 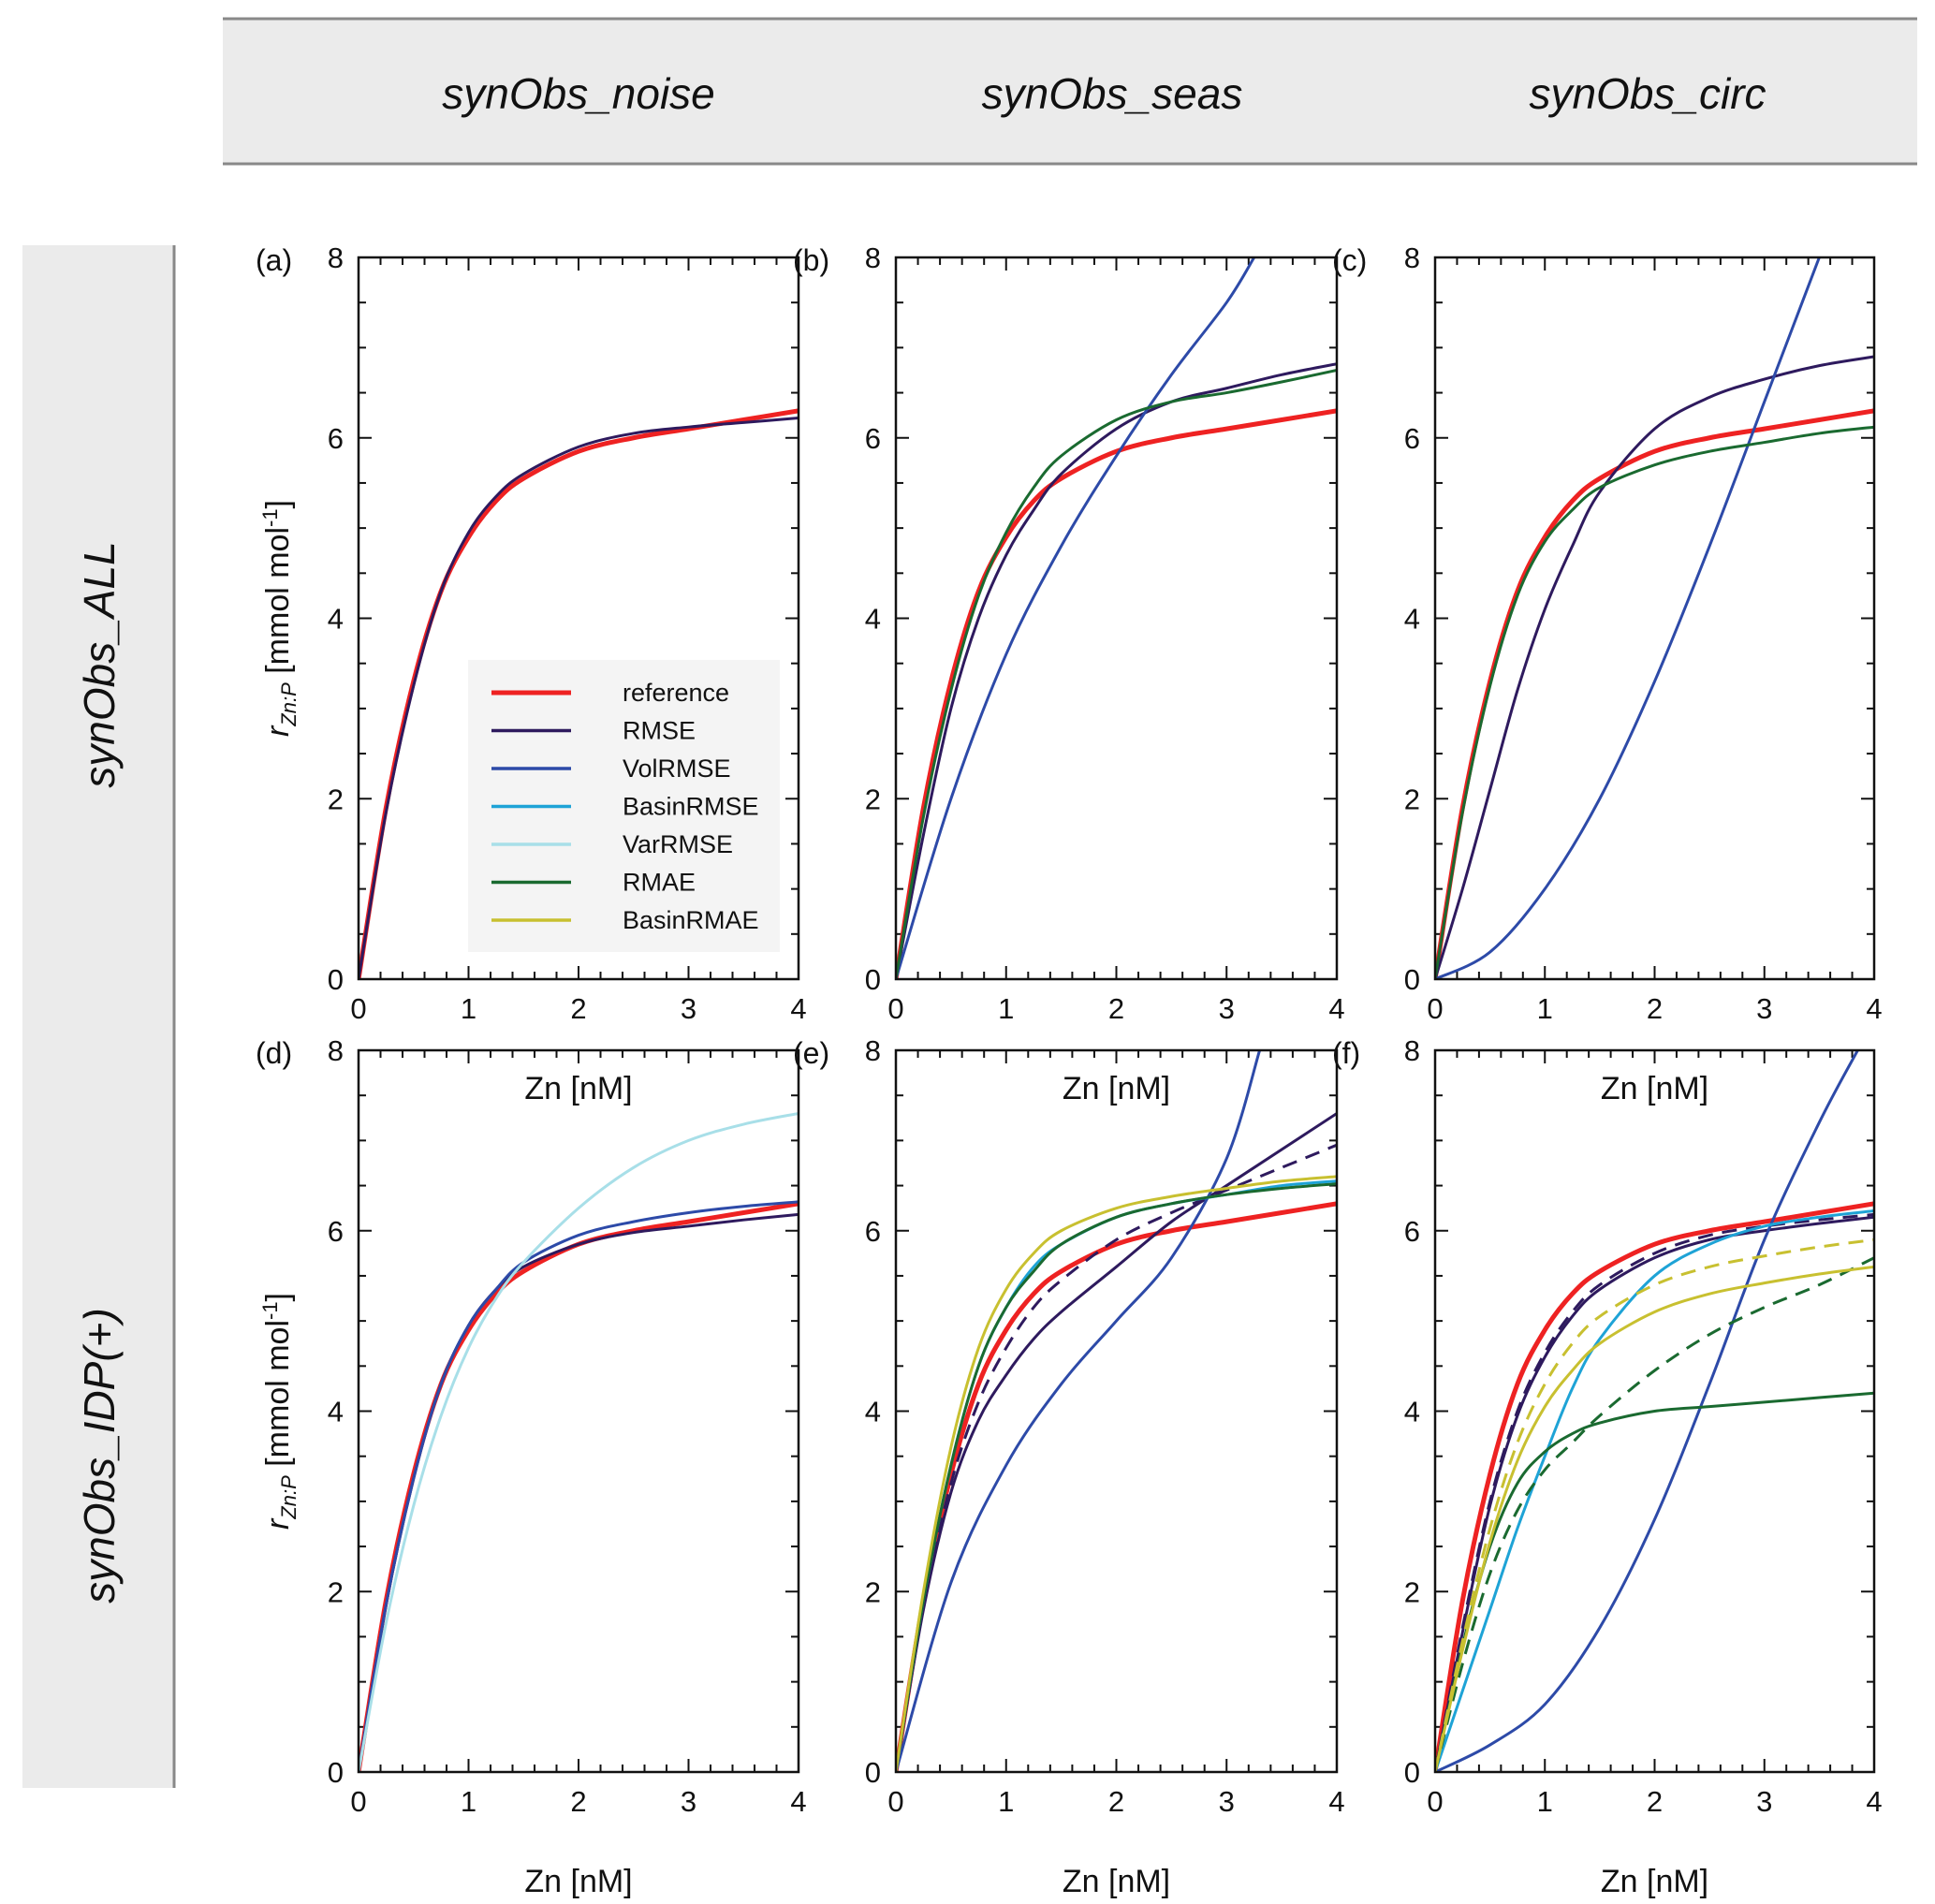 I want to click on panel-label: (a), so click(x=274, y=260).